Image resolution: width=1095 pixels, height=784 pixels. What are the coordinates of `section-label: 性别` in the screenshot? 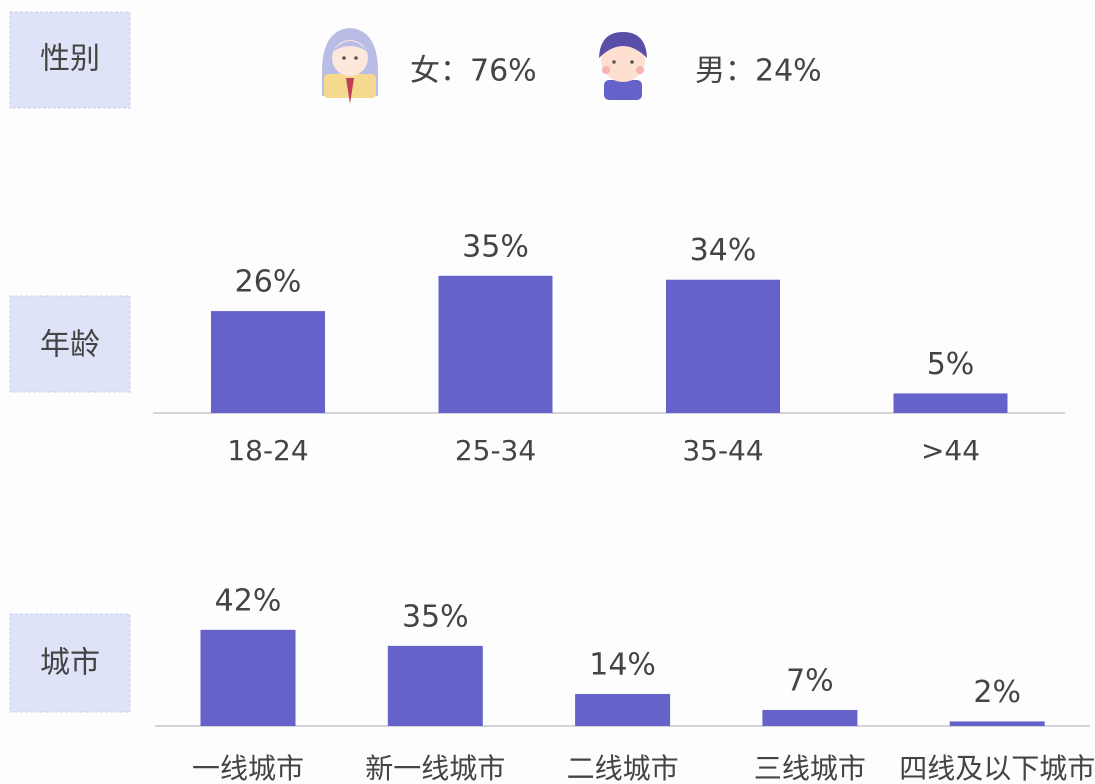 It's located at (70, 59).